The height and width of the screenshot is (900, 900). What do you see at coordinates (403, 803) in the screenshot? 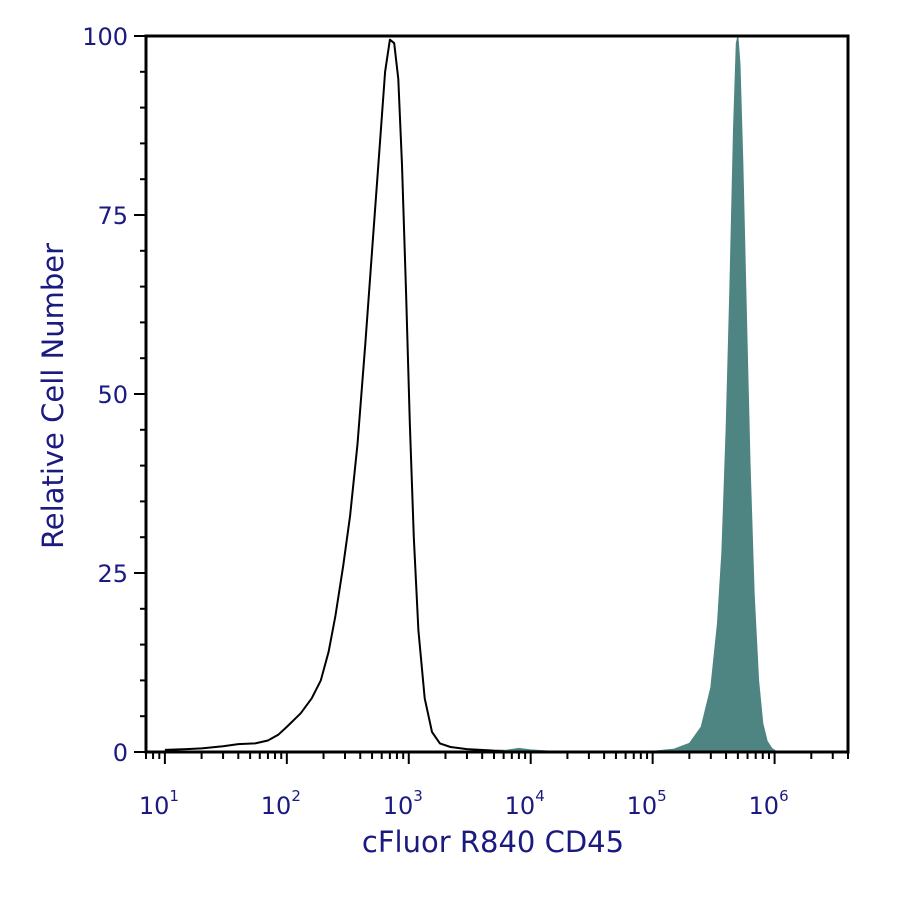
I see `x-tick-label: 10³` at bounding box center [403, 803].